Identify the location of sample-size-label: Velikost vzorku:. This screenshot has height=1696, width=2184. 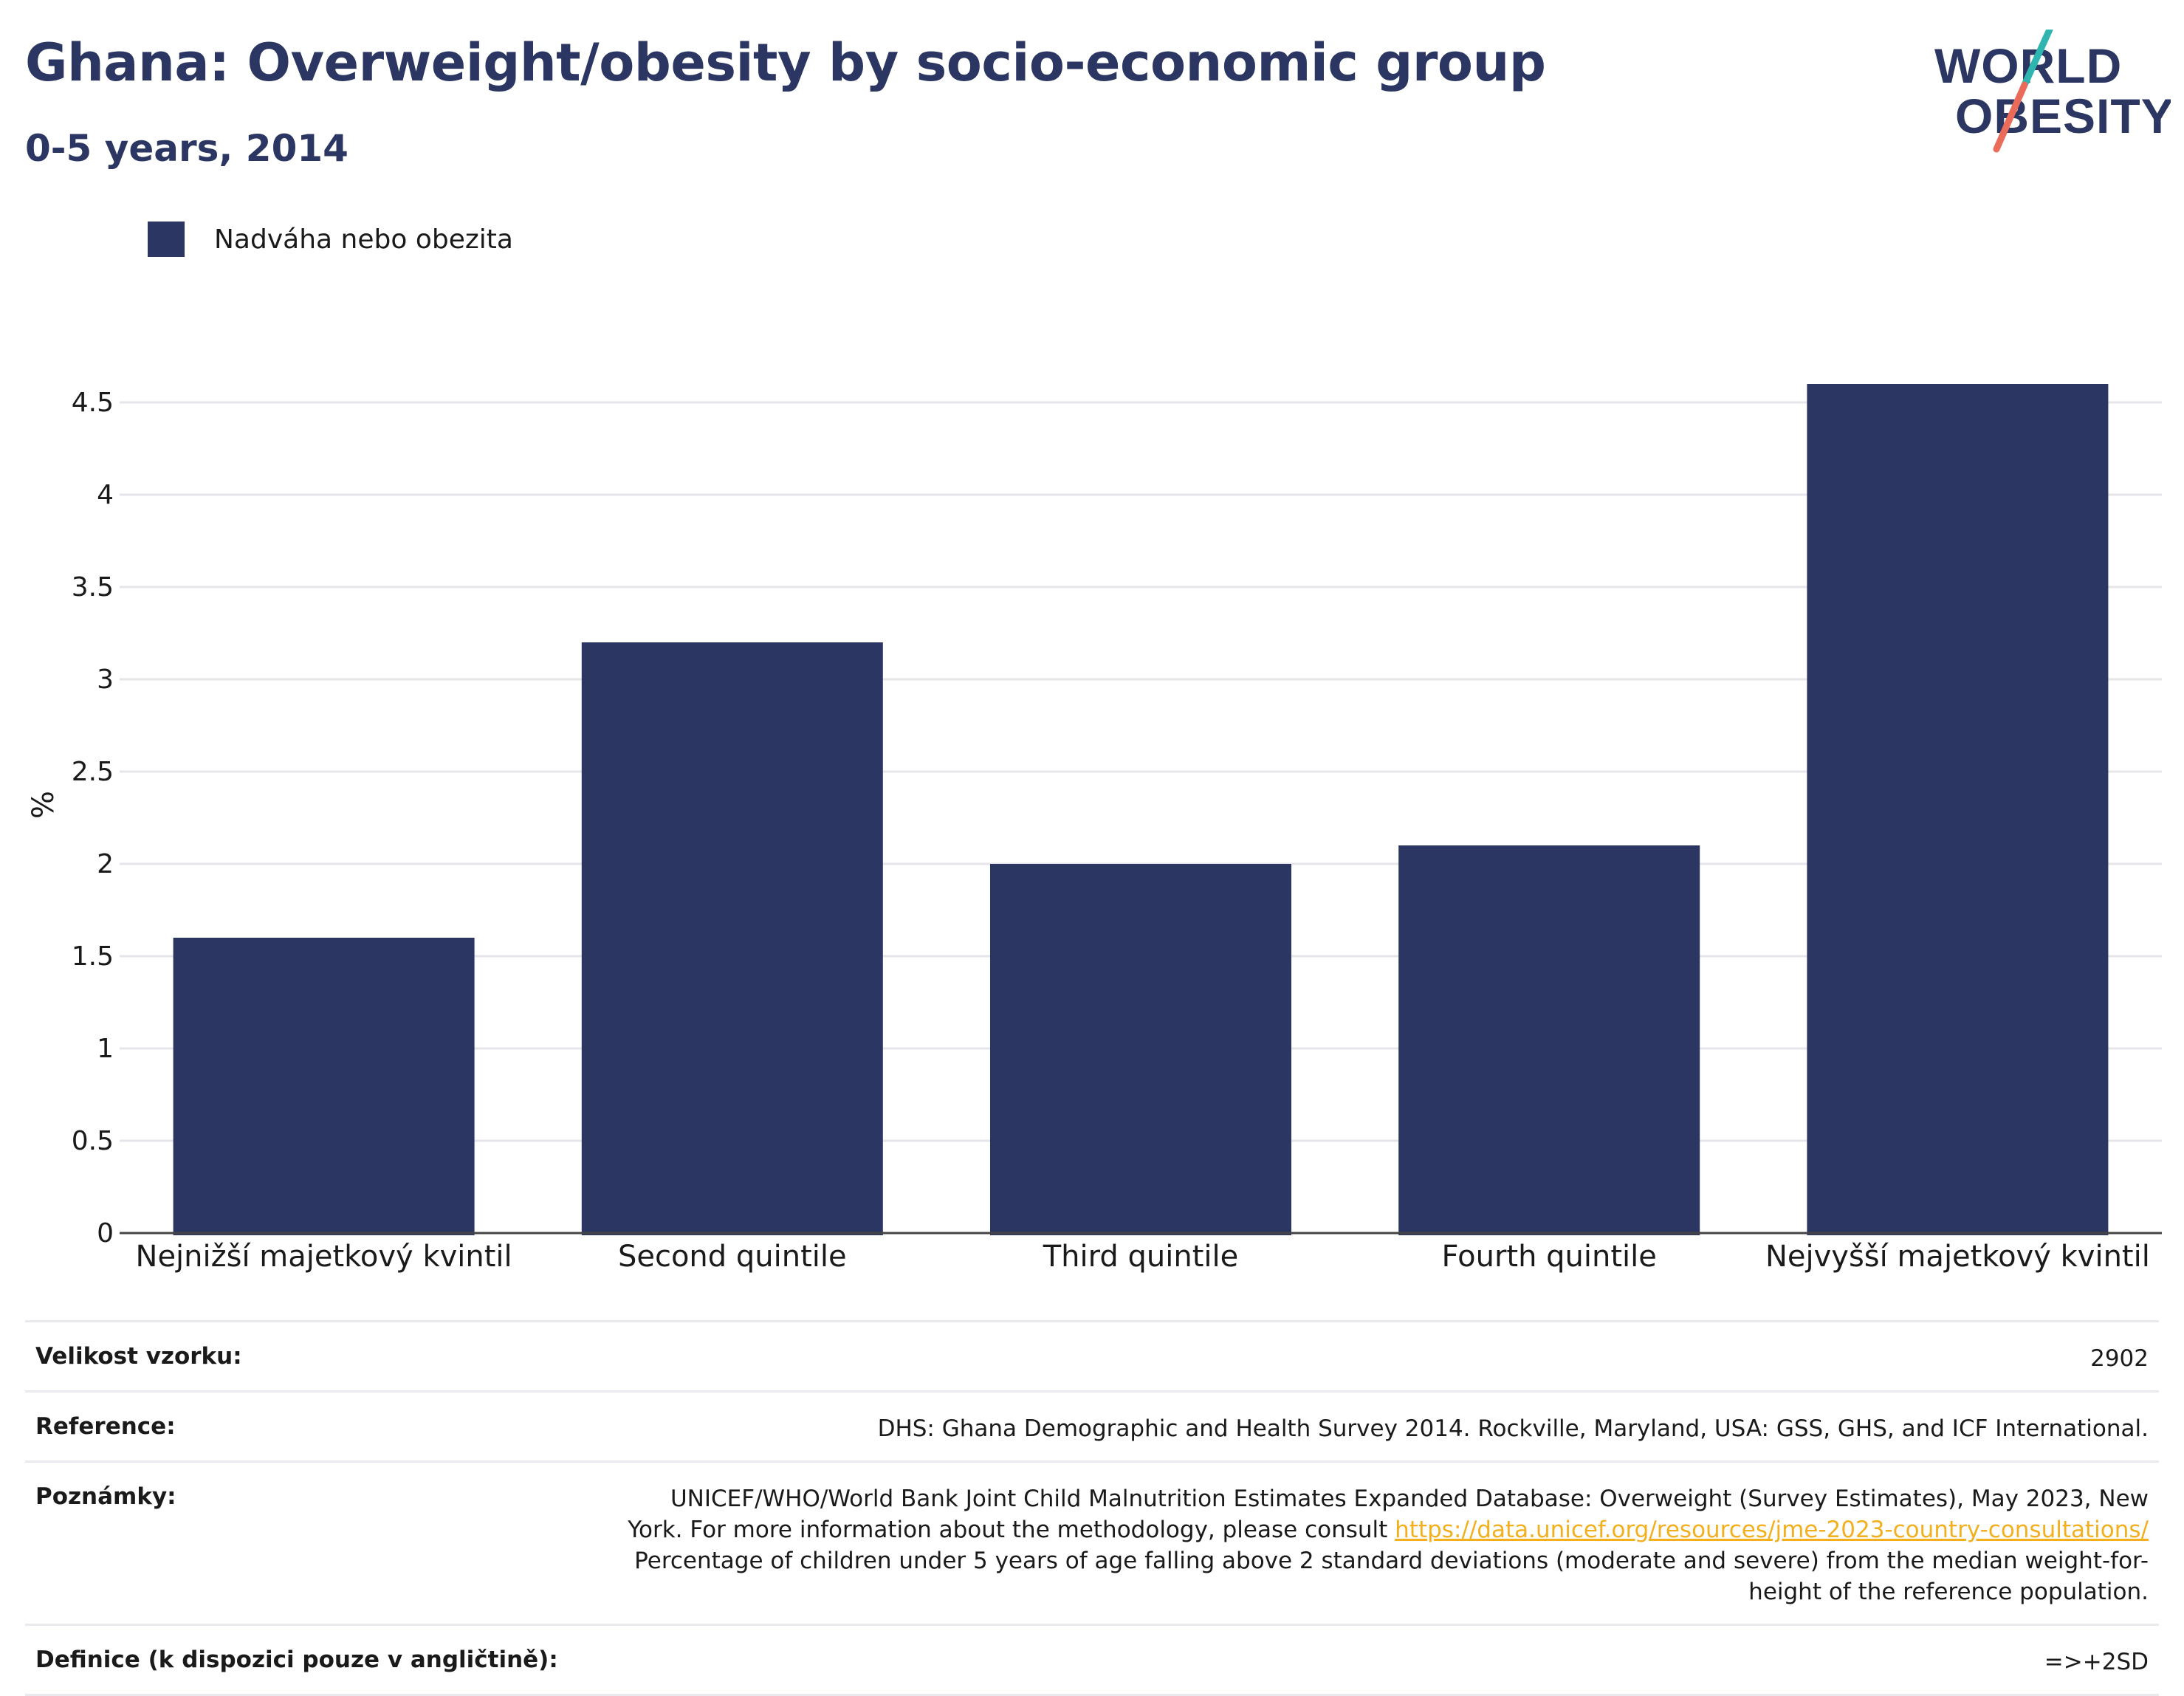
(138, 1356).